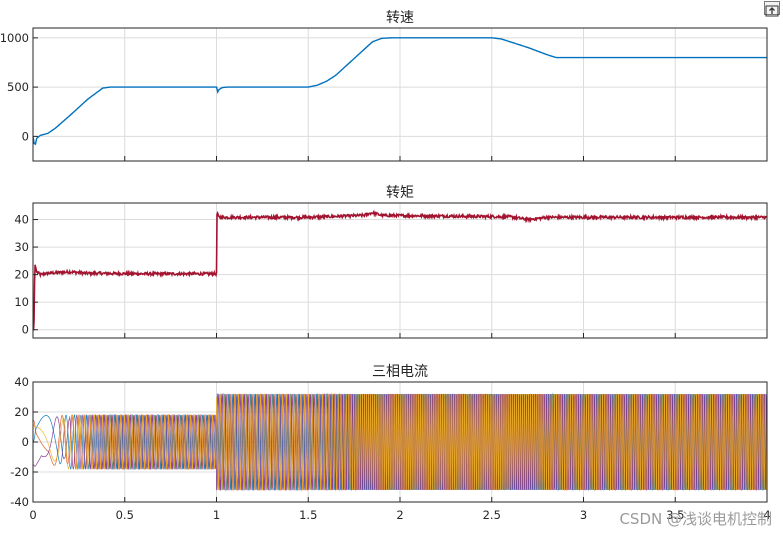 The height and width of the screenshot is (537, 783). Describe the element at coordinates (18, 87) in the screenshot. I see `y-tick-label: 500` at that location.